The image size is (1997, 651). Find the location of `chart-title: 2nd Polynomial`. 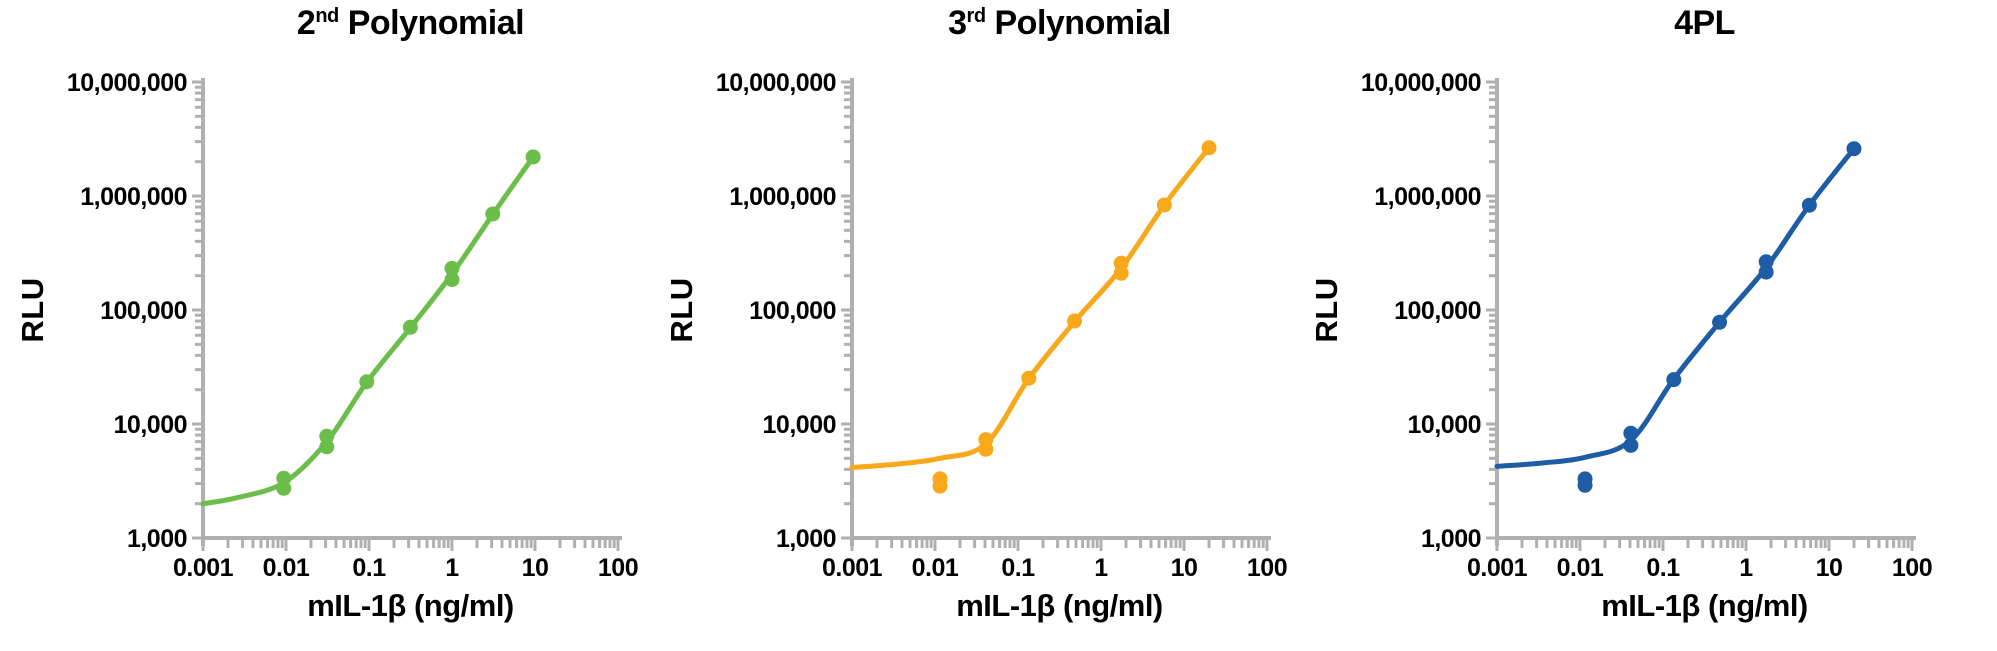

chart-title: 2nd Polynomial is located at coordinates (410, 23).